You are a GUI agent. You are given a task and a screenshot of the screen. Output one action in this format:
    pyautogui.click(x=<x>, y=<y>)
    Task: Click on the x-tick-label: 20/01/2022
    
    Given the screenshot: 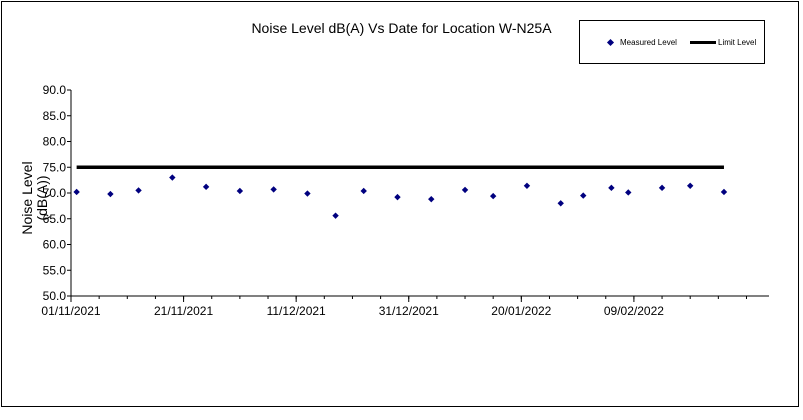 What is the action you would take?
    pyautogui.click(x=521, y=311)
    